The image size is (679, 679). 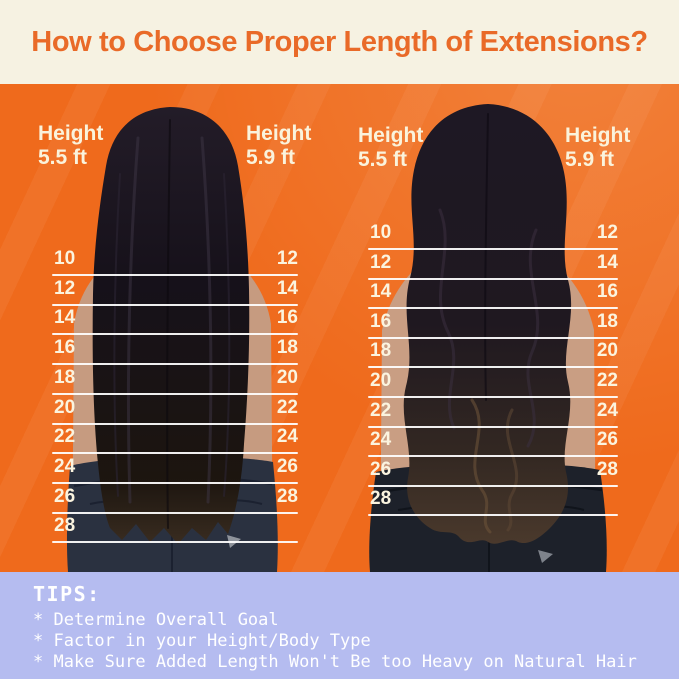 I want to click on figure1-left-height-label: Height 5.5 ft, so click(x=70, y=146).